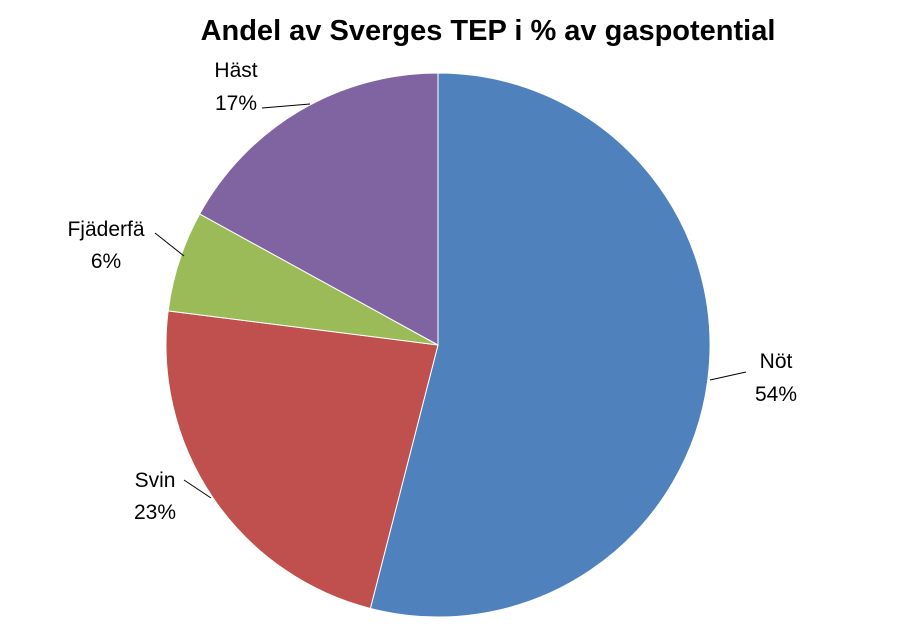 Image resolution: width=924 pixels, height=644 pixels. What do you see at coordinates (776, 361) in the screenshot?
I see `slice-label-nöt: Nöt` at bounding box center [776, 361].